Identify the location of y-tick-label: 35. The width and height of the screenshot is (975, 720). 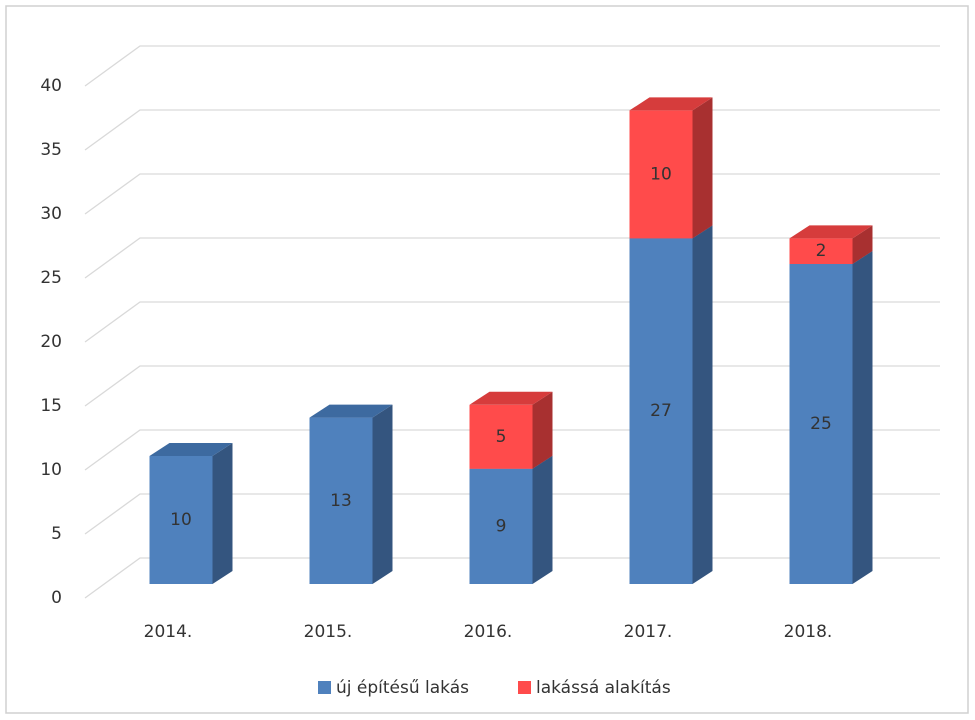
(51, 150).